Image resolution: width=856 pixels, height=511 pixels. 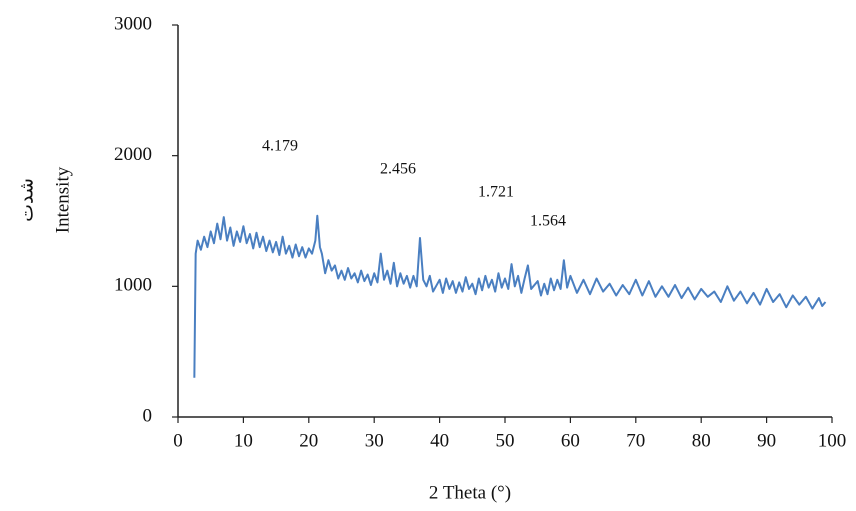 What do you see at coordinates (635, 440) in the screenshot?
I see `x-tick-label: 70` at bounding box center [635, 440].